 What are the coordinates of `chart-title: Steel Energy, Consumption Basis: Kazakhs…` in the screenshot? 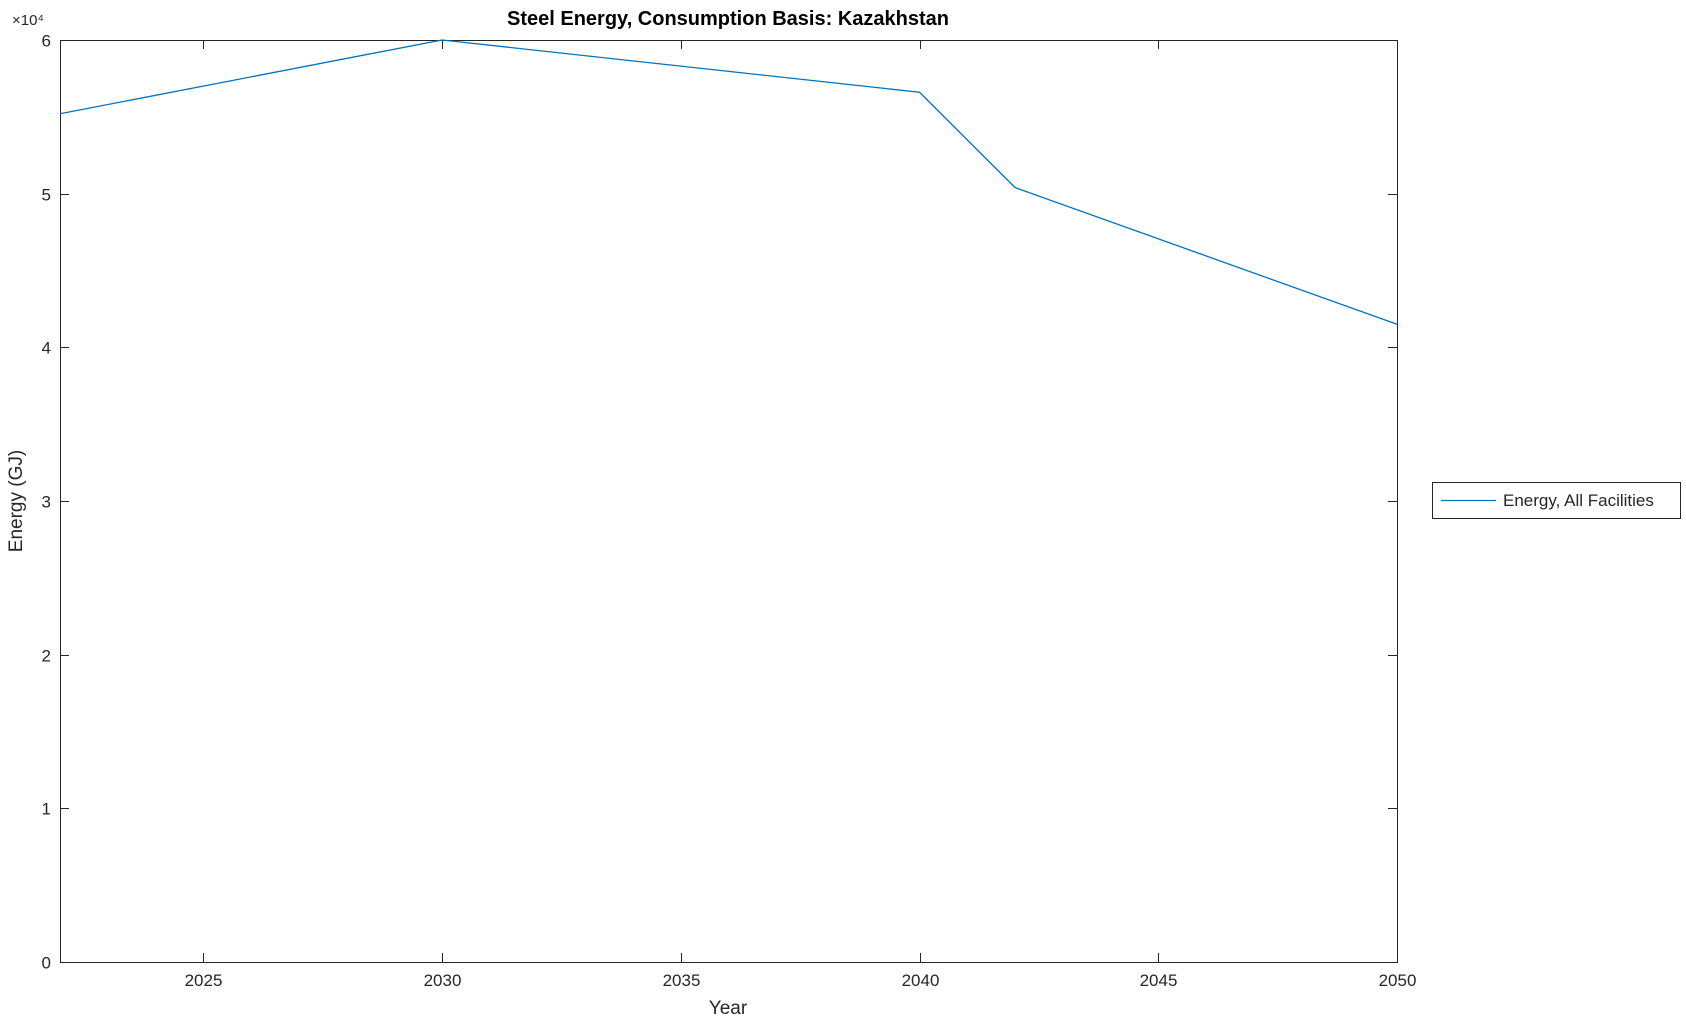 It's located at (728, 19).